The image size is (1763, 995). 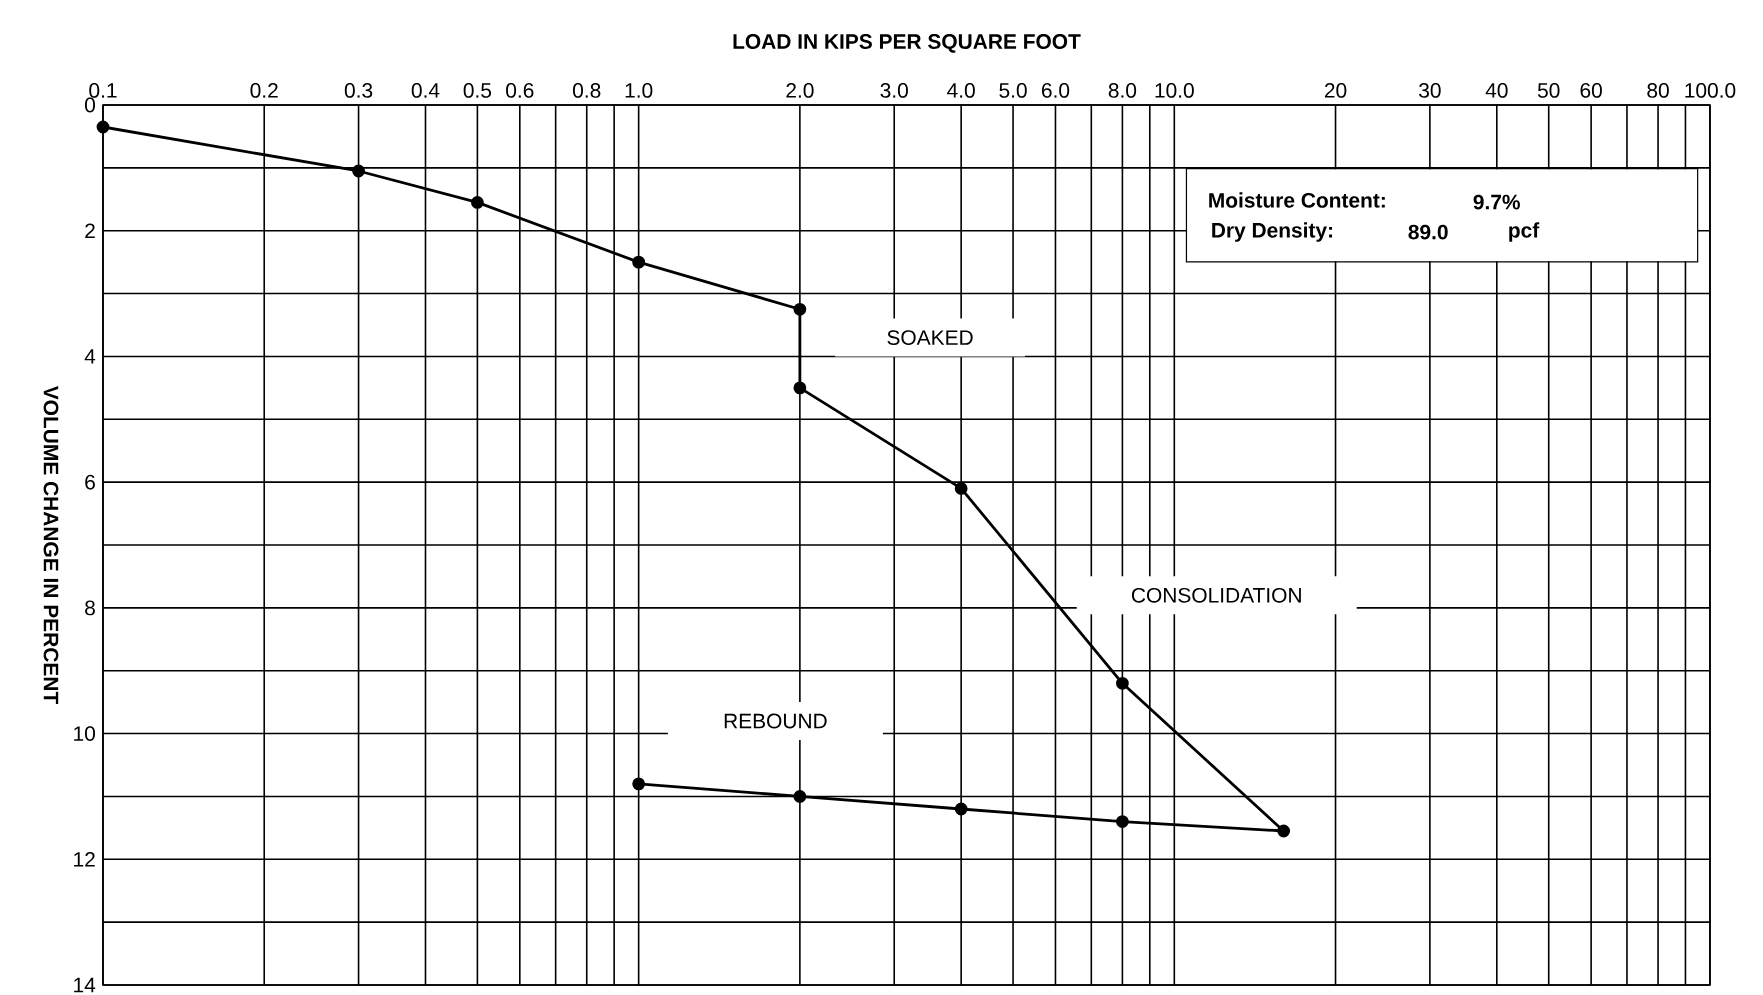 I want to click on x-tick-label: 0.5, so click(x=477, y=90).